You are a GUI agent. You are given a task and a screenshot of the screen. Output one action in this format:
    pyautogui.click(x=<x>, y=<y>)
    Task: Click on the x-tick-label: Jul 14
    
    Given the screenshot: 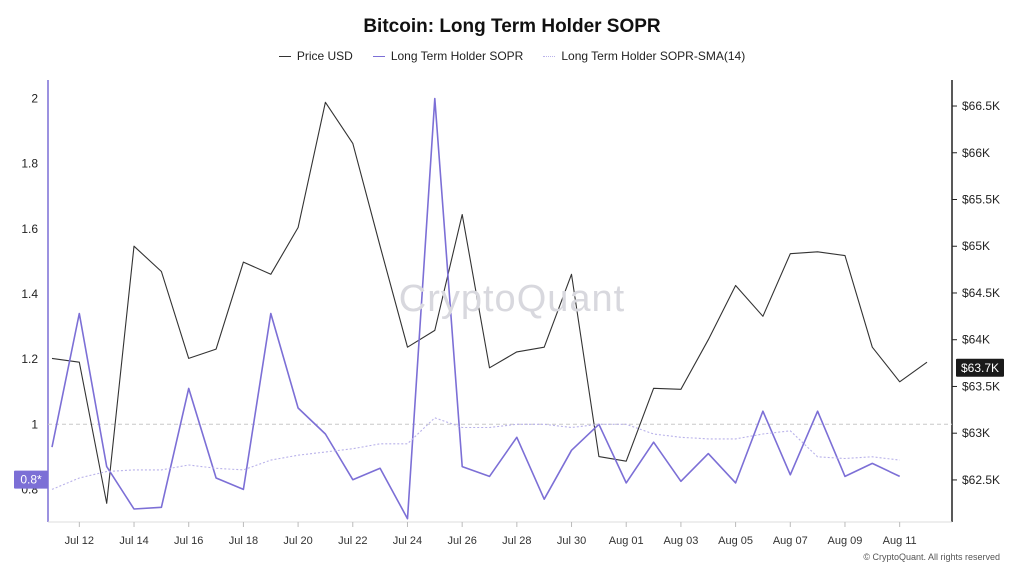 What is the action you would take?
    pyautogui.click(x=133, y=541)
    